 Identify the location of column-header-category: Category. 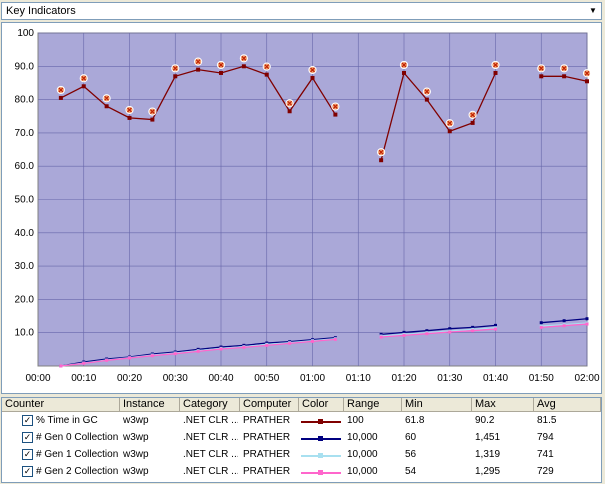
(210, 405).